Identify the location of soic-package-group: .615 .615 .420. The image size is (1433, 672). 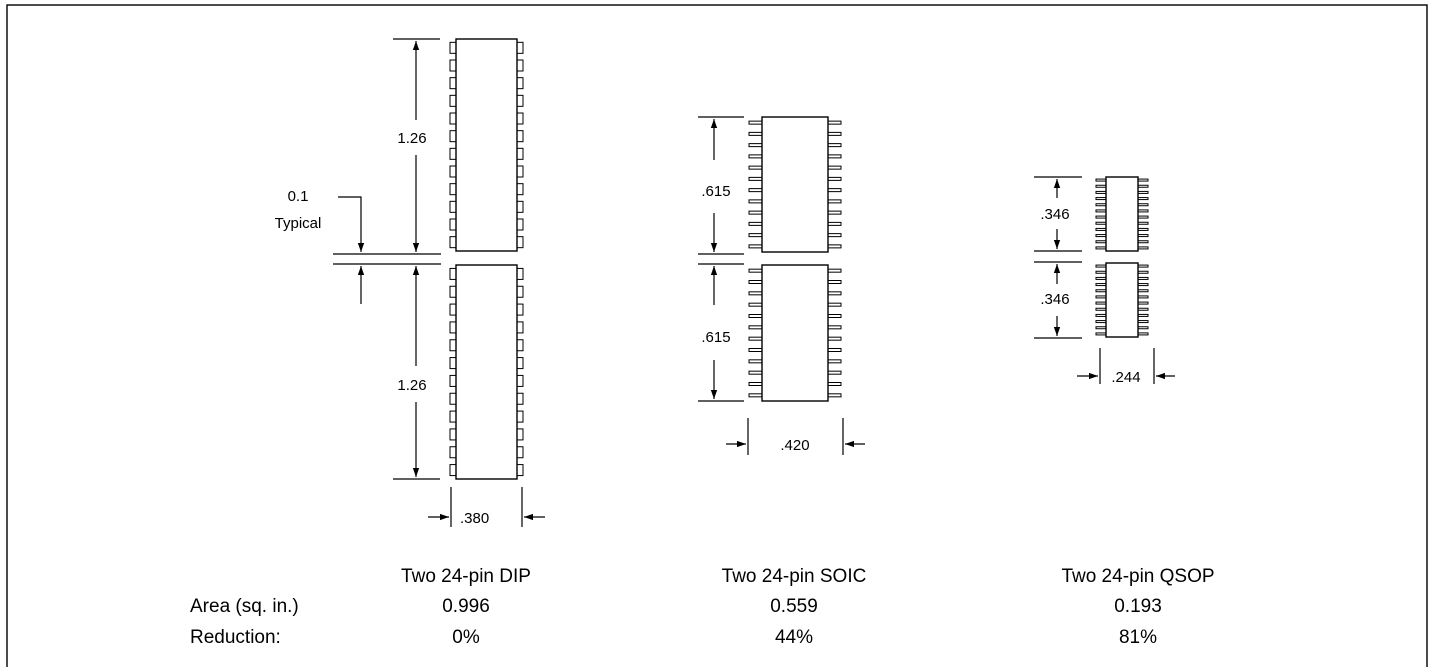
(781, 285).